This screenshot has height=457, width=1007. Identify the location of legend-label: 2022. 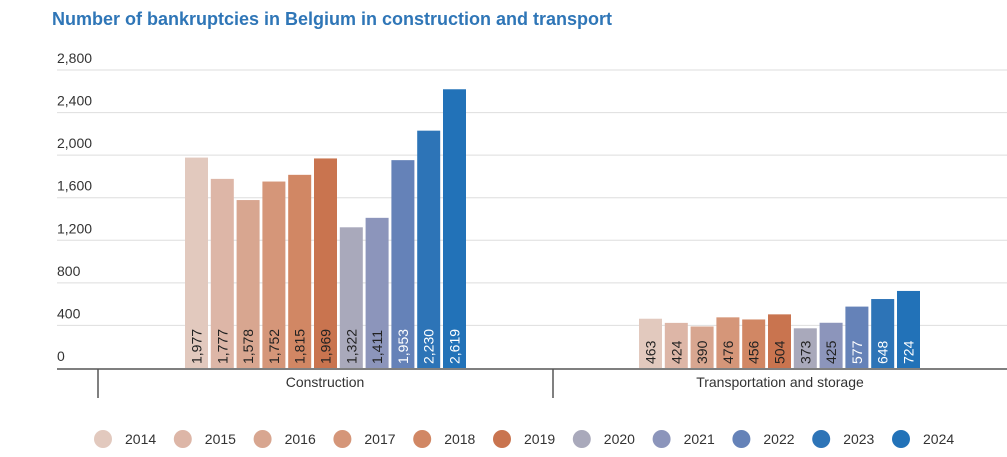
(778, 439).